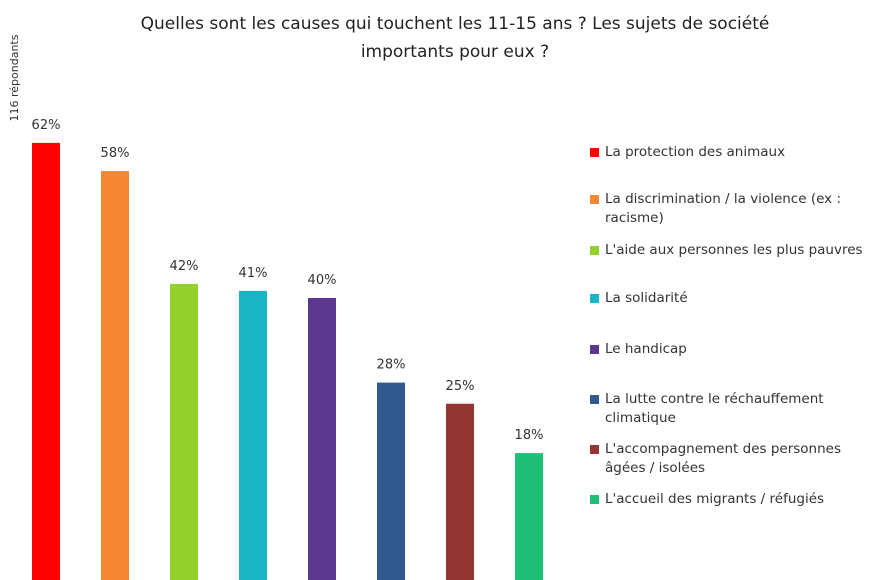 The image size is (878, 580). I want to click on data-label: 62%, so click(46, 125).